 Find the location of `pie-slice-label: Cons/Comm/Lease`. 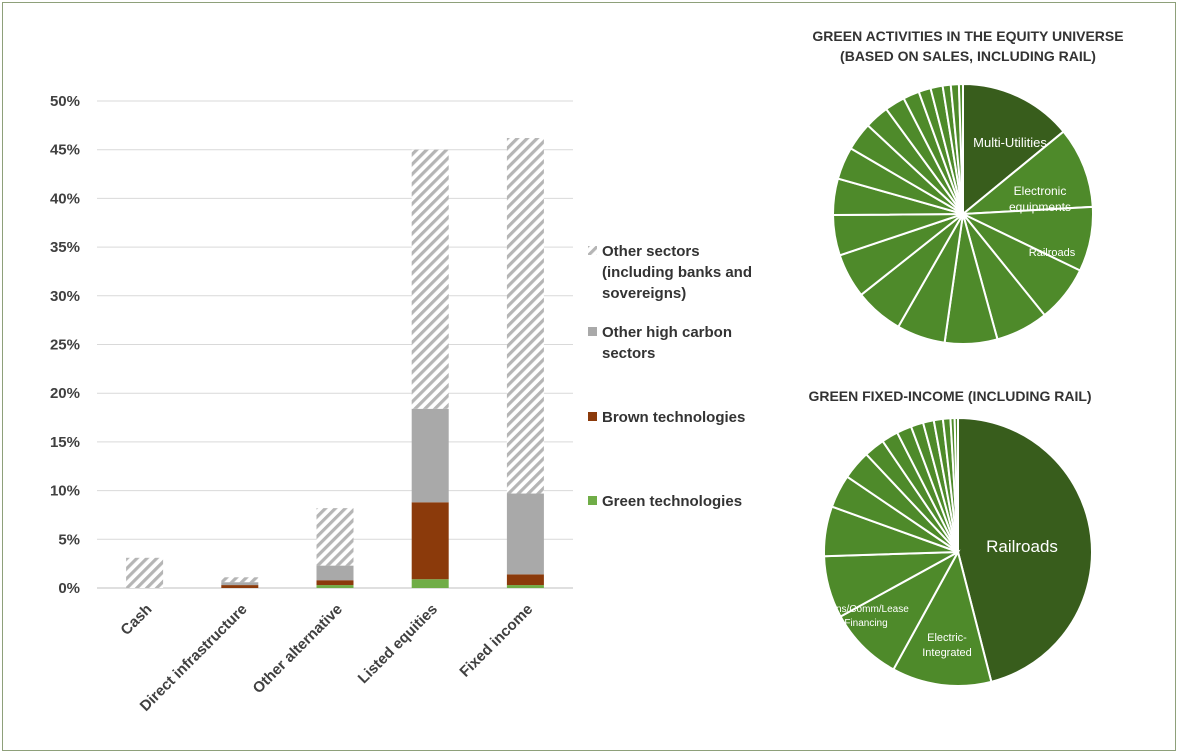

pie-slice-label: Cons/Comm/Lease is located at coordinates (866, 609).